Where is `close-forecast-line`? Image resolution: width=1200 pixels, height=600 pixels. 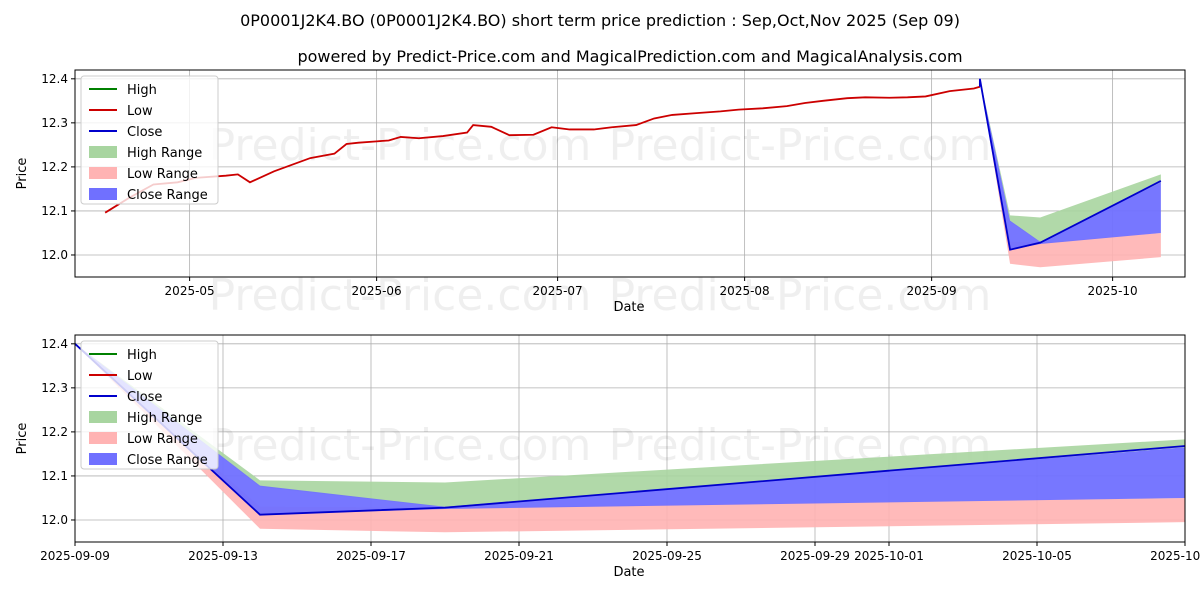 close-forecast-line is located at coordinates (1070, 164).